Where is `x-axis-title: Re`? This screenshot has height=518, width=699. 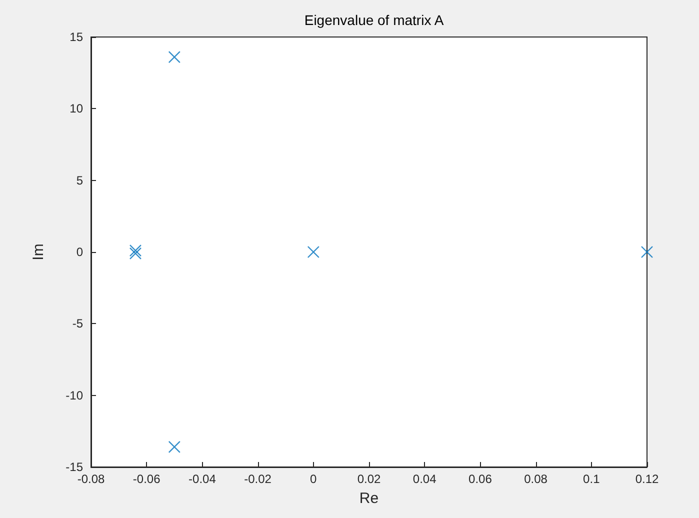 x-axis-title: Re is located at coordinates (369, 498).